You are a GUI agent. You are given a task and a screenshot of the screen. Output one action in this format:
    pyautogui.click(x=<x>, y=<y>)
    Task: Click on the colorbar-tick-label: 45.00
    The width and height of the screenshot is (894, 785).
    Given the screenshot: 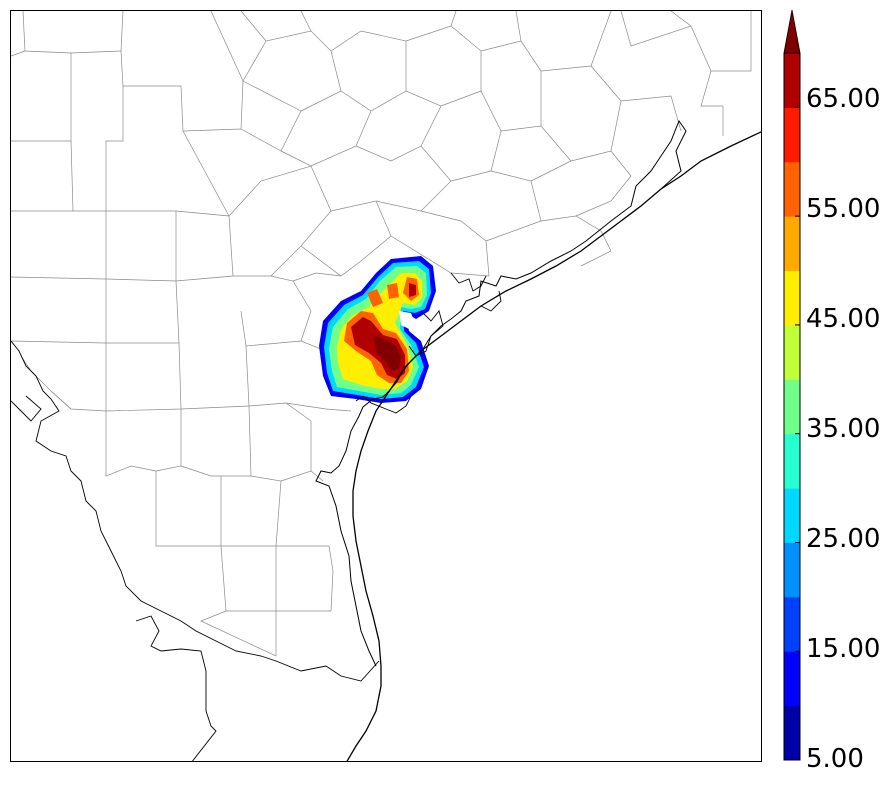 What is the action you would take?
    pyautogui.click(x=843, y=319)
    